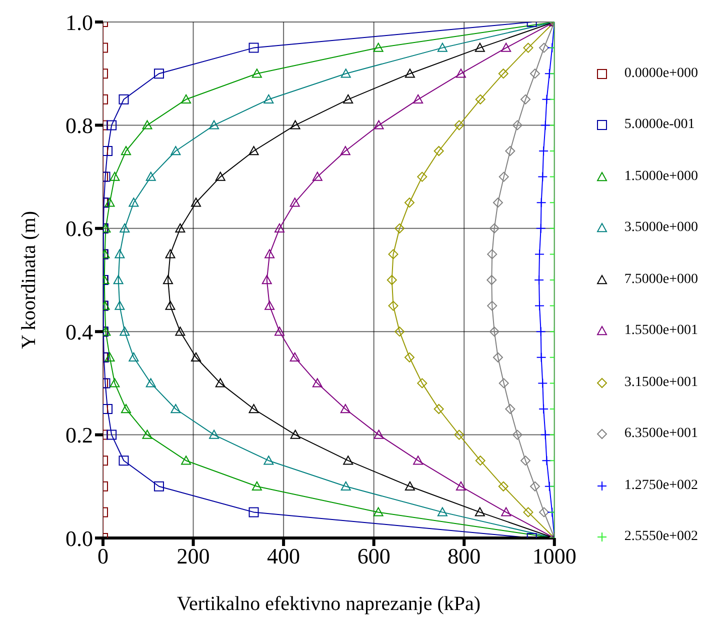 This screenshot has height=636, width=718. What do you see at coordinates (79, 125) in the screenshot?
I see `y-tick-label: 0.8` at bounding box center [79, 125].